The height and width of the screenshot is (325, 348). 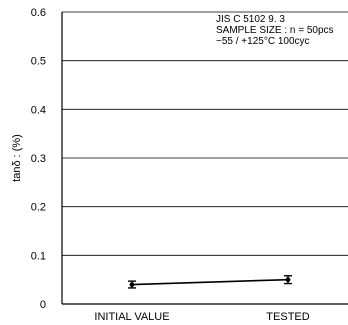 What do you see at coordinates (38, 110) in the screenshot?
I see `y-tick-label: 0.4` at bounding box center [38, 110].